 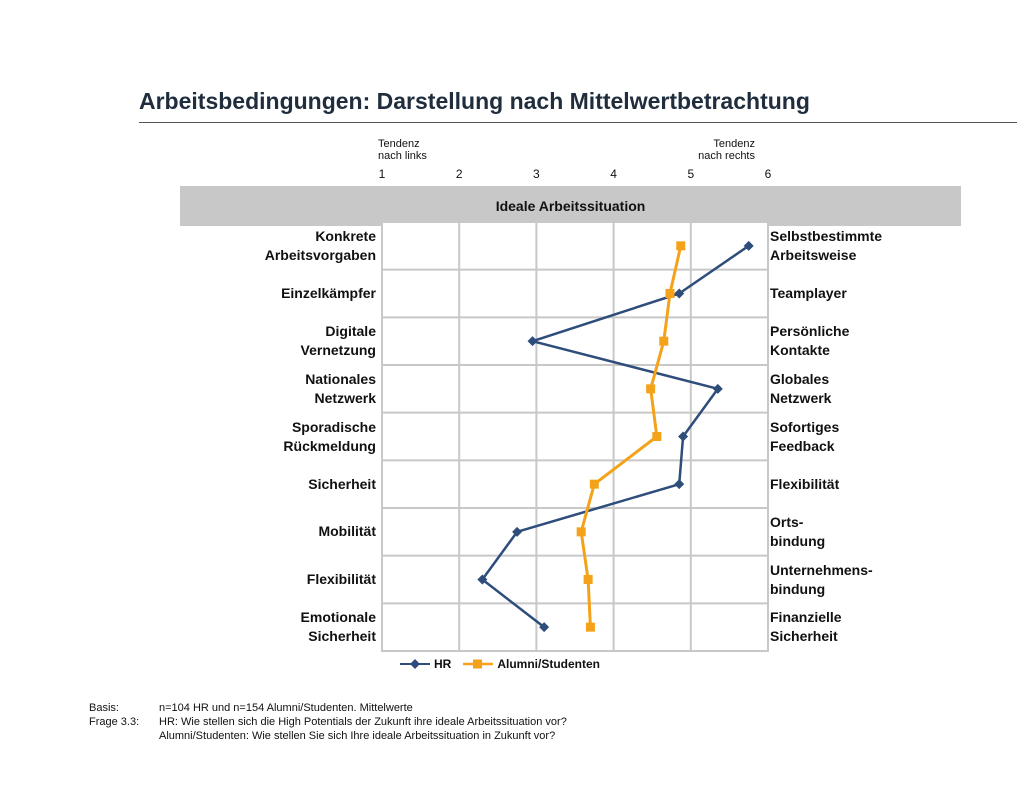 What do you see at coordinates (613, 174) in the screenshot?
I see `scale-tick-label: 4` at bounding box center [613, 174].